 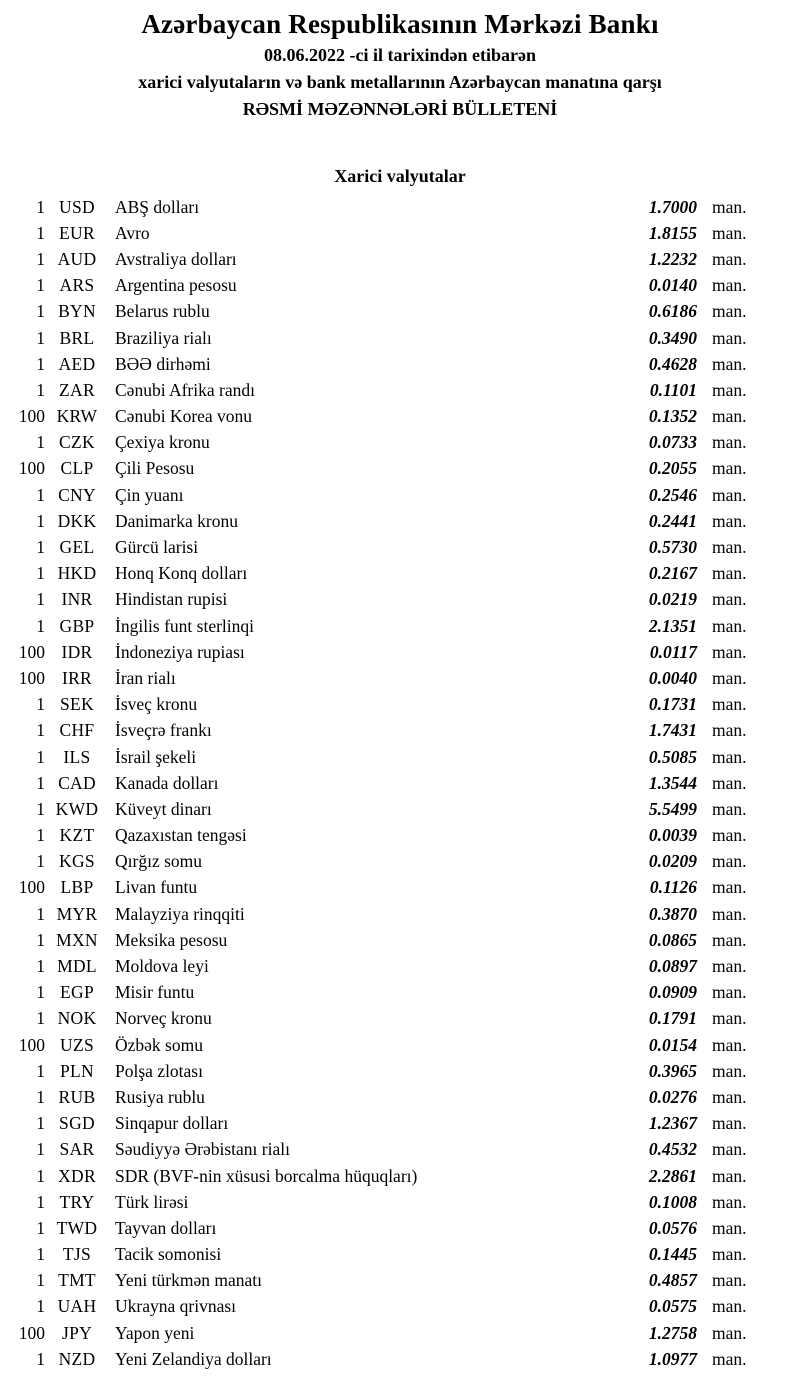 I want to click on currency-name: Küveyt dinarı, so click(x=163, y=808).